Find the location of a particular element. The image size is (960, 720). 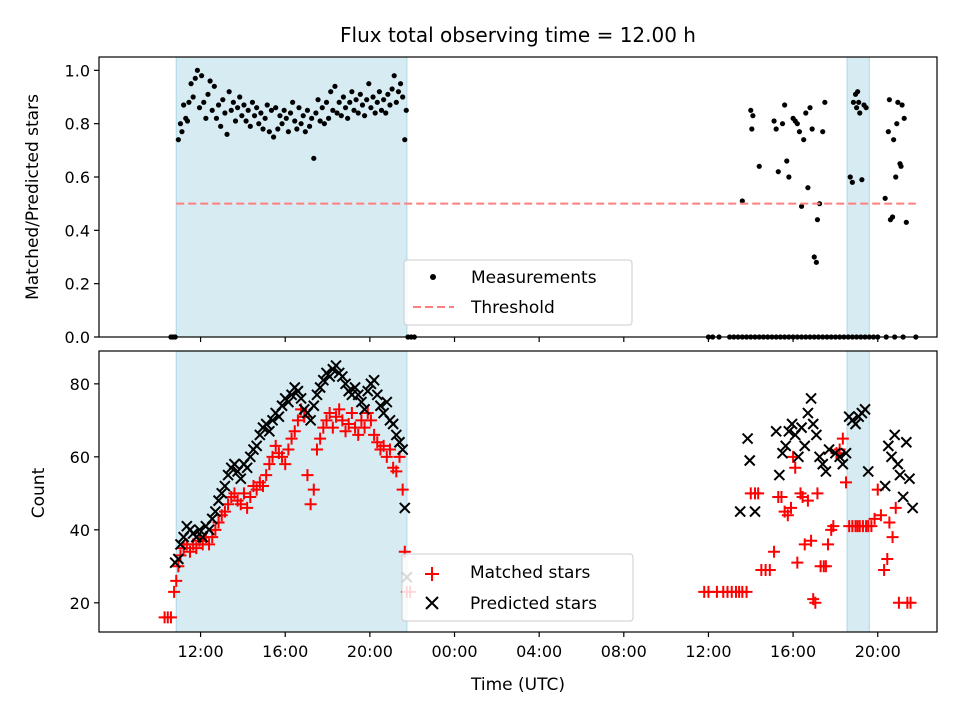

legend-threshold-label: Threshold is located at coordinates (512, 308).